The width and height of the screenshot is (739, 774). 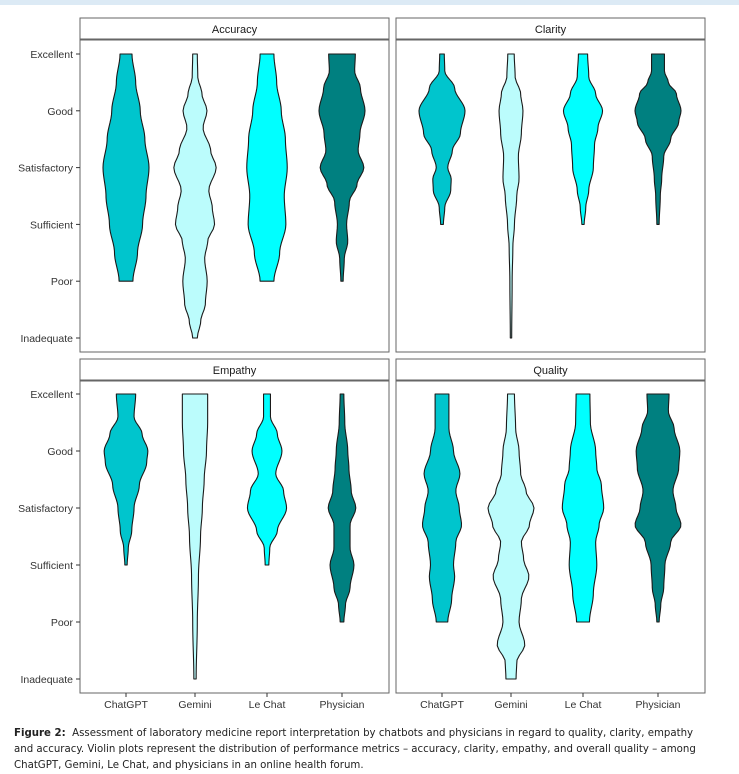 What do you see at coordinates (510, 705) in the screenshot?
I see `x-tick-label-quality-gemini: Gemini` at bounding box center [510, 705].